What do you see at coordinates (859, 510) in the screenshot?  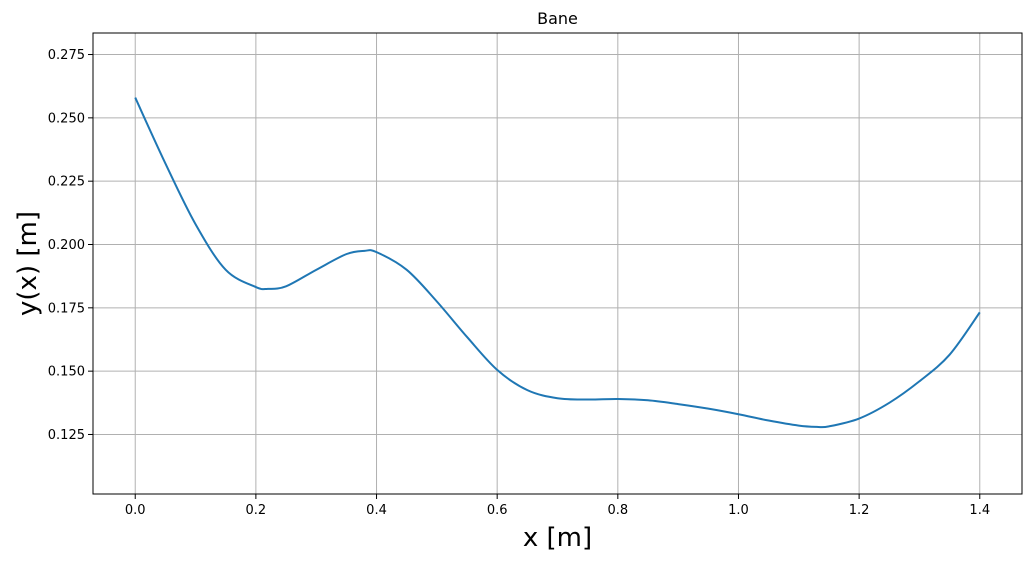 I see `x-tick-label: 1.2` at bounding box center [859, 510].